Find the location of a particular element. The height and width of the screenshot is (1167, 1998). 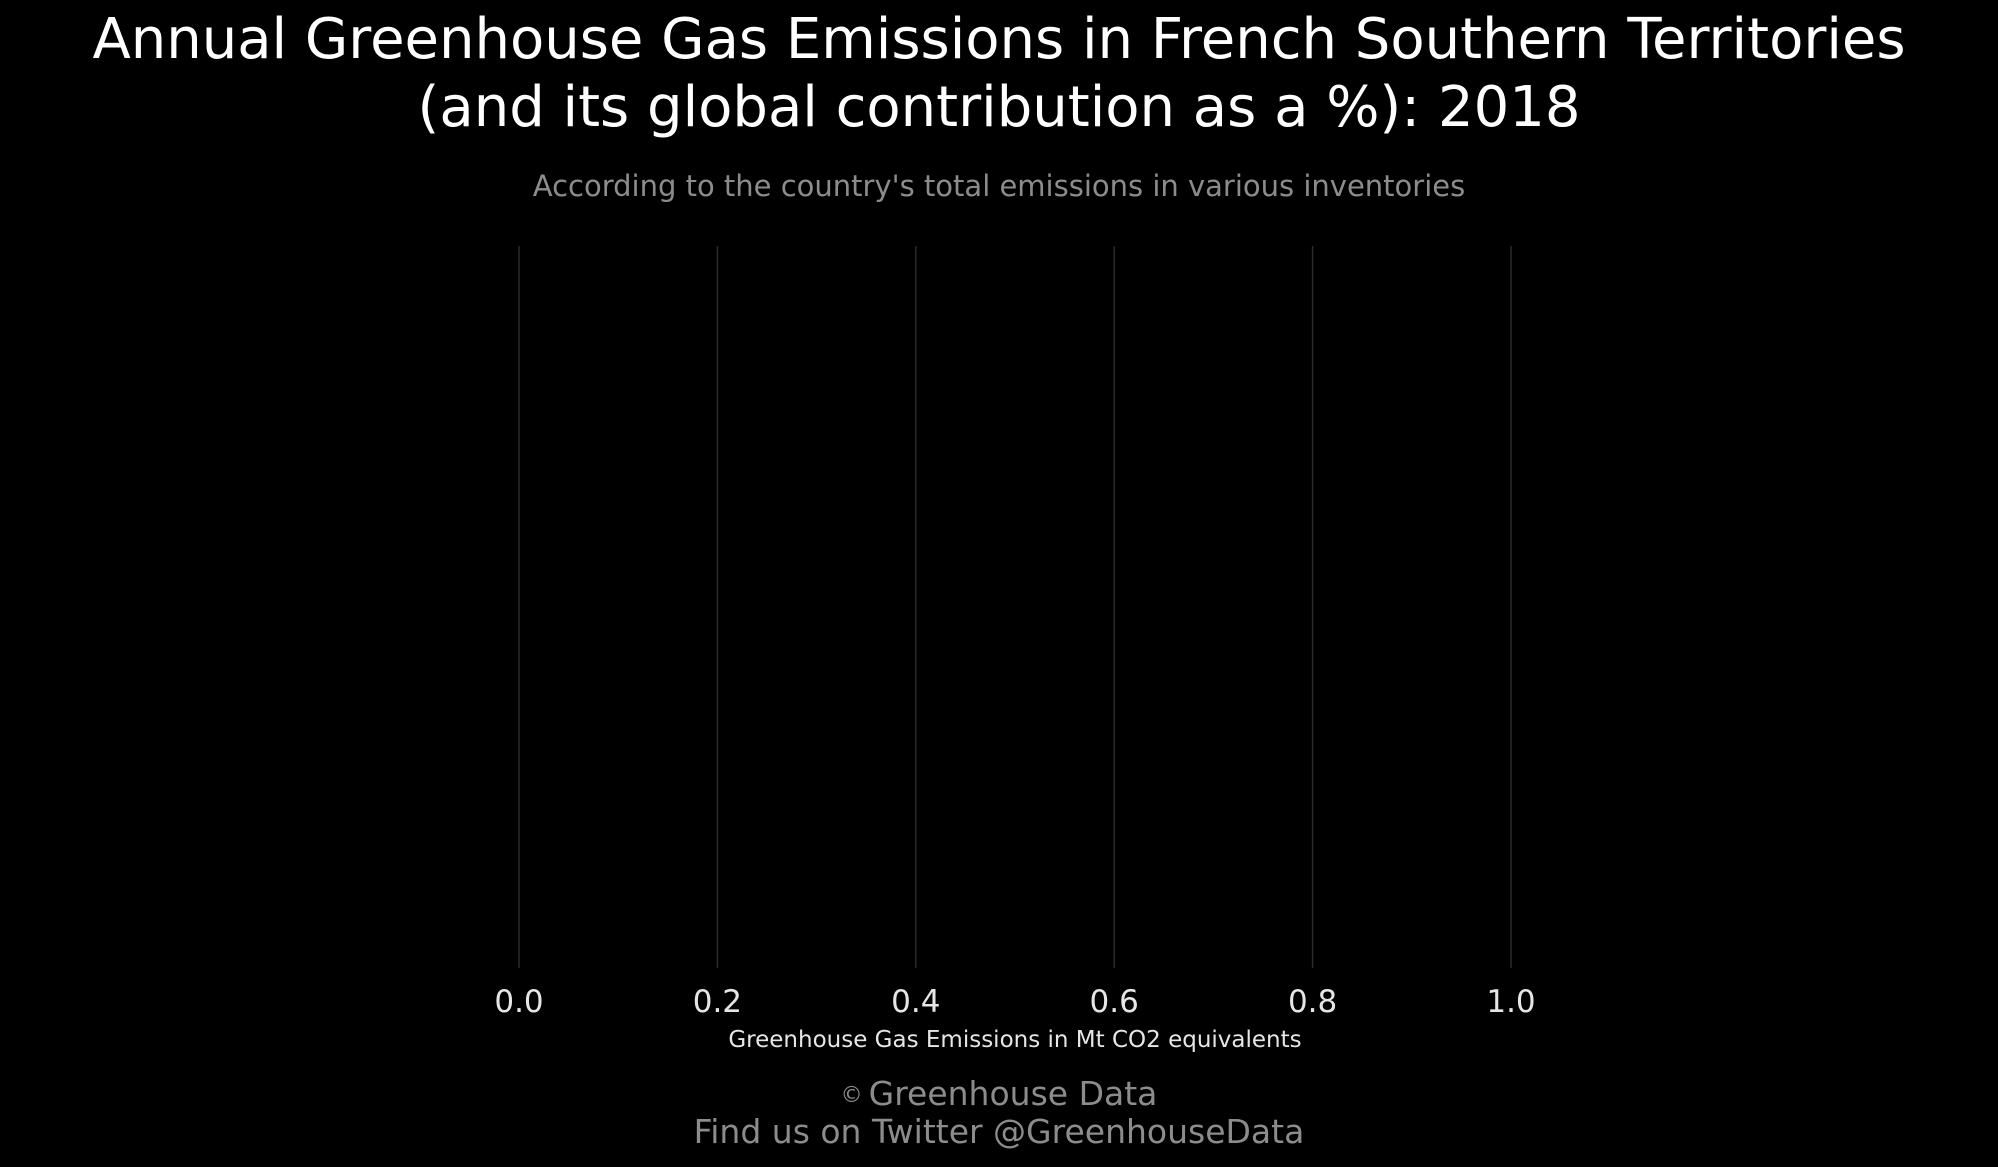

x-tick-label: 0.8 is located at coordinates (1312, 1002).